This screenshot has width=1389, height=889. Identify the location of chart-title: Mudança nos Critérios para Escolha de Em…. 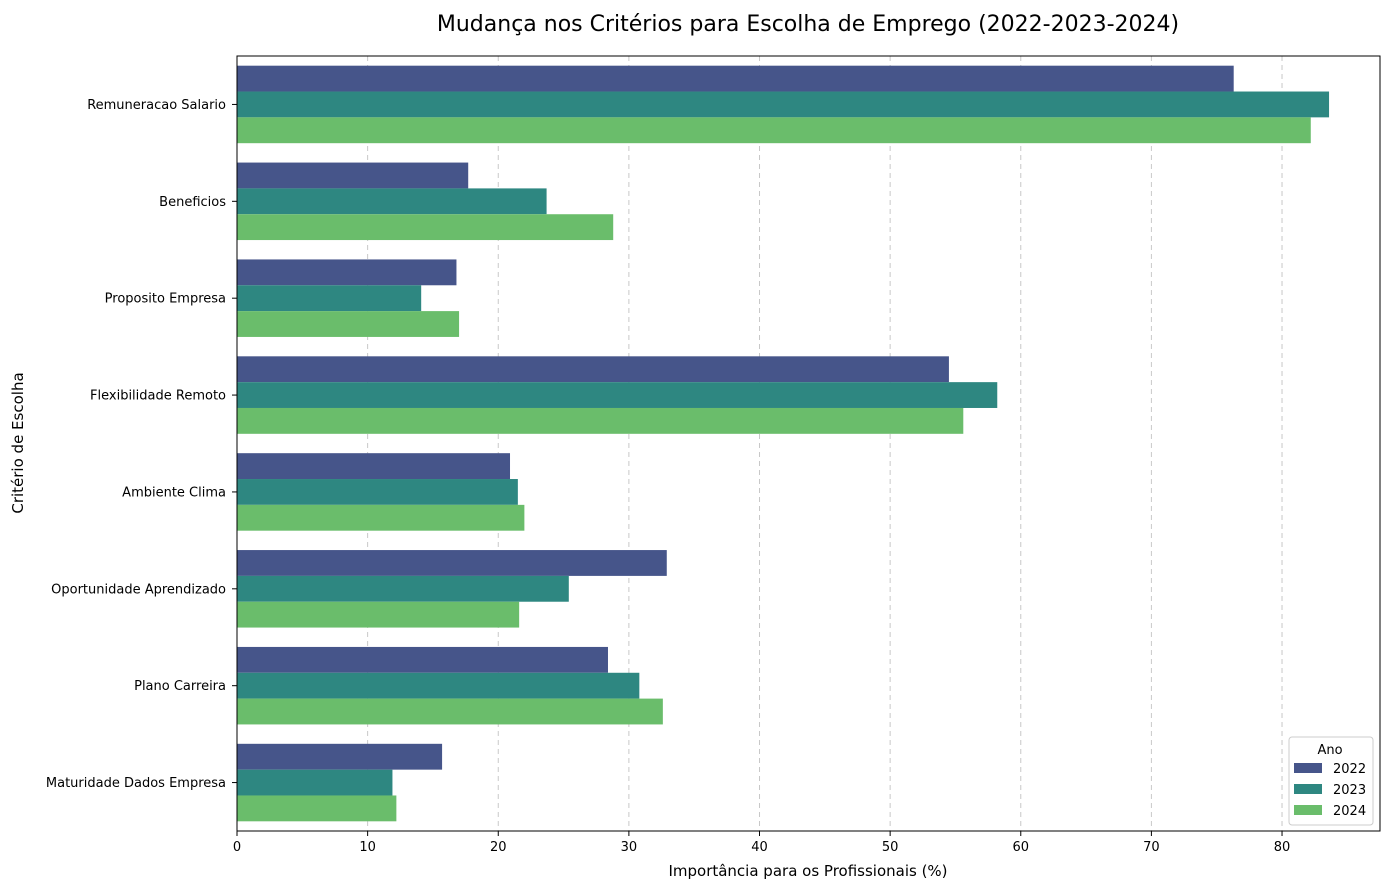
(808, 24).